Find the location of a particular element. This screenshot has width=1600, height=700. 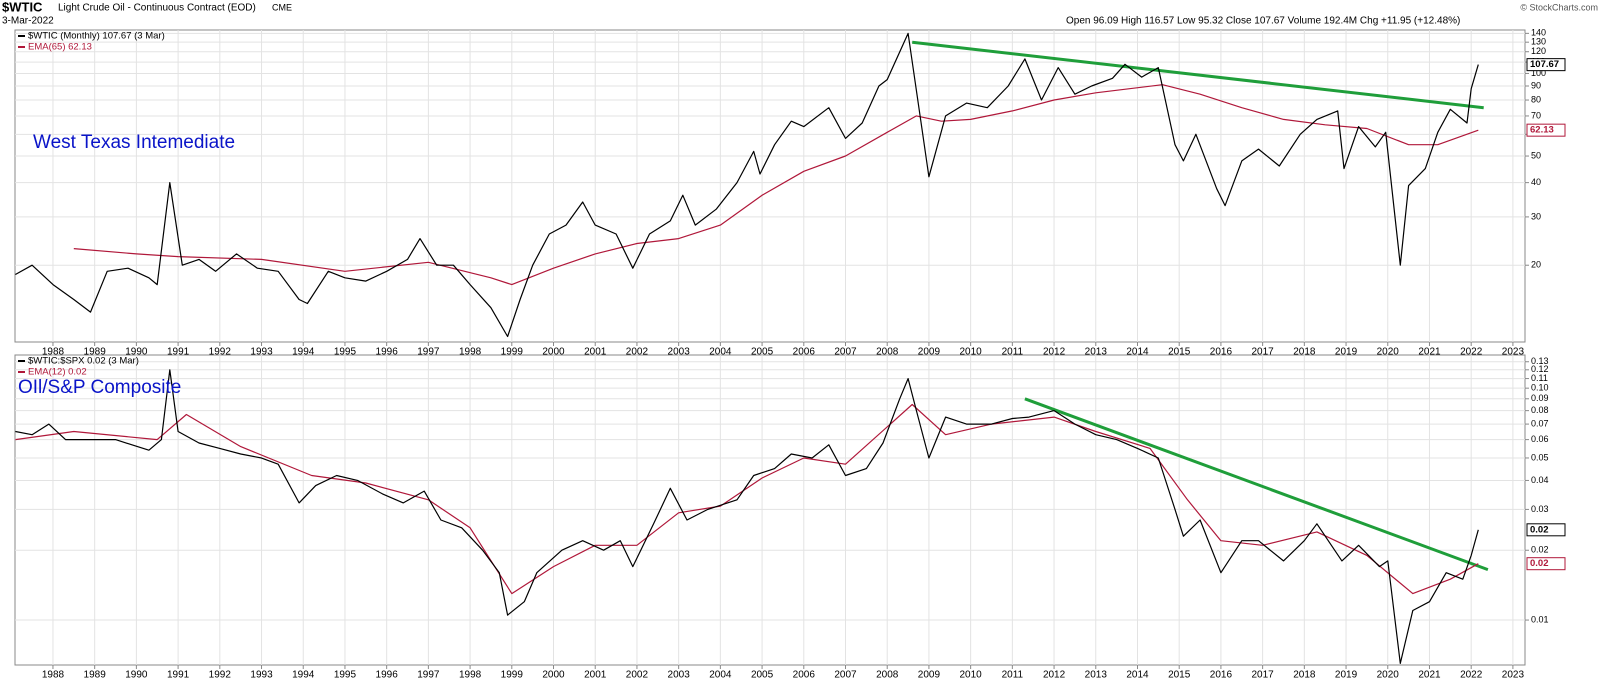

last-value-label: 0.02 is located at coordinates (1539, 529).